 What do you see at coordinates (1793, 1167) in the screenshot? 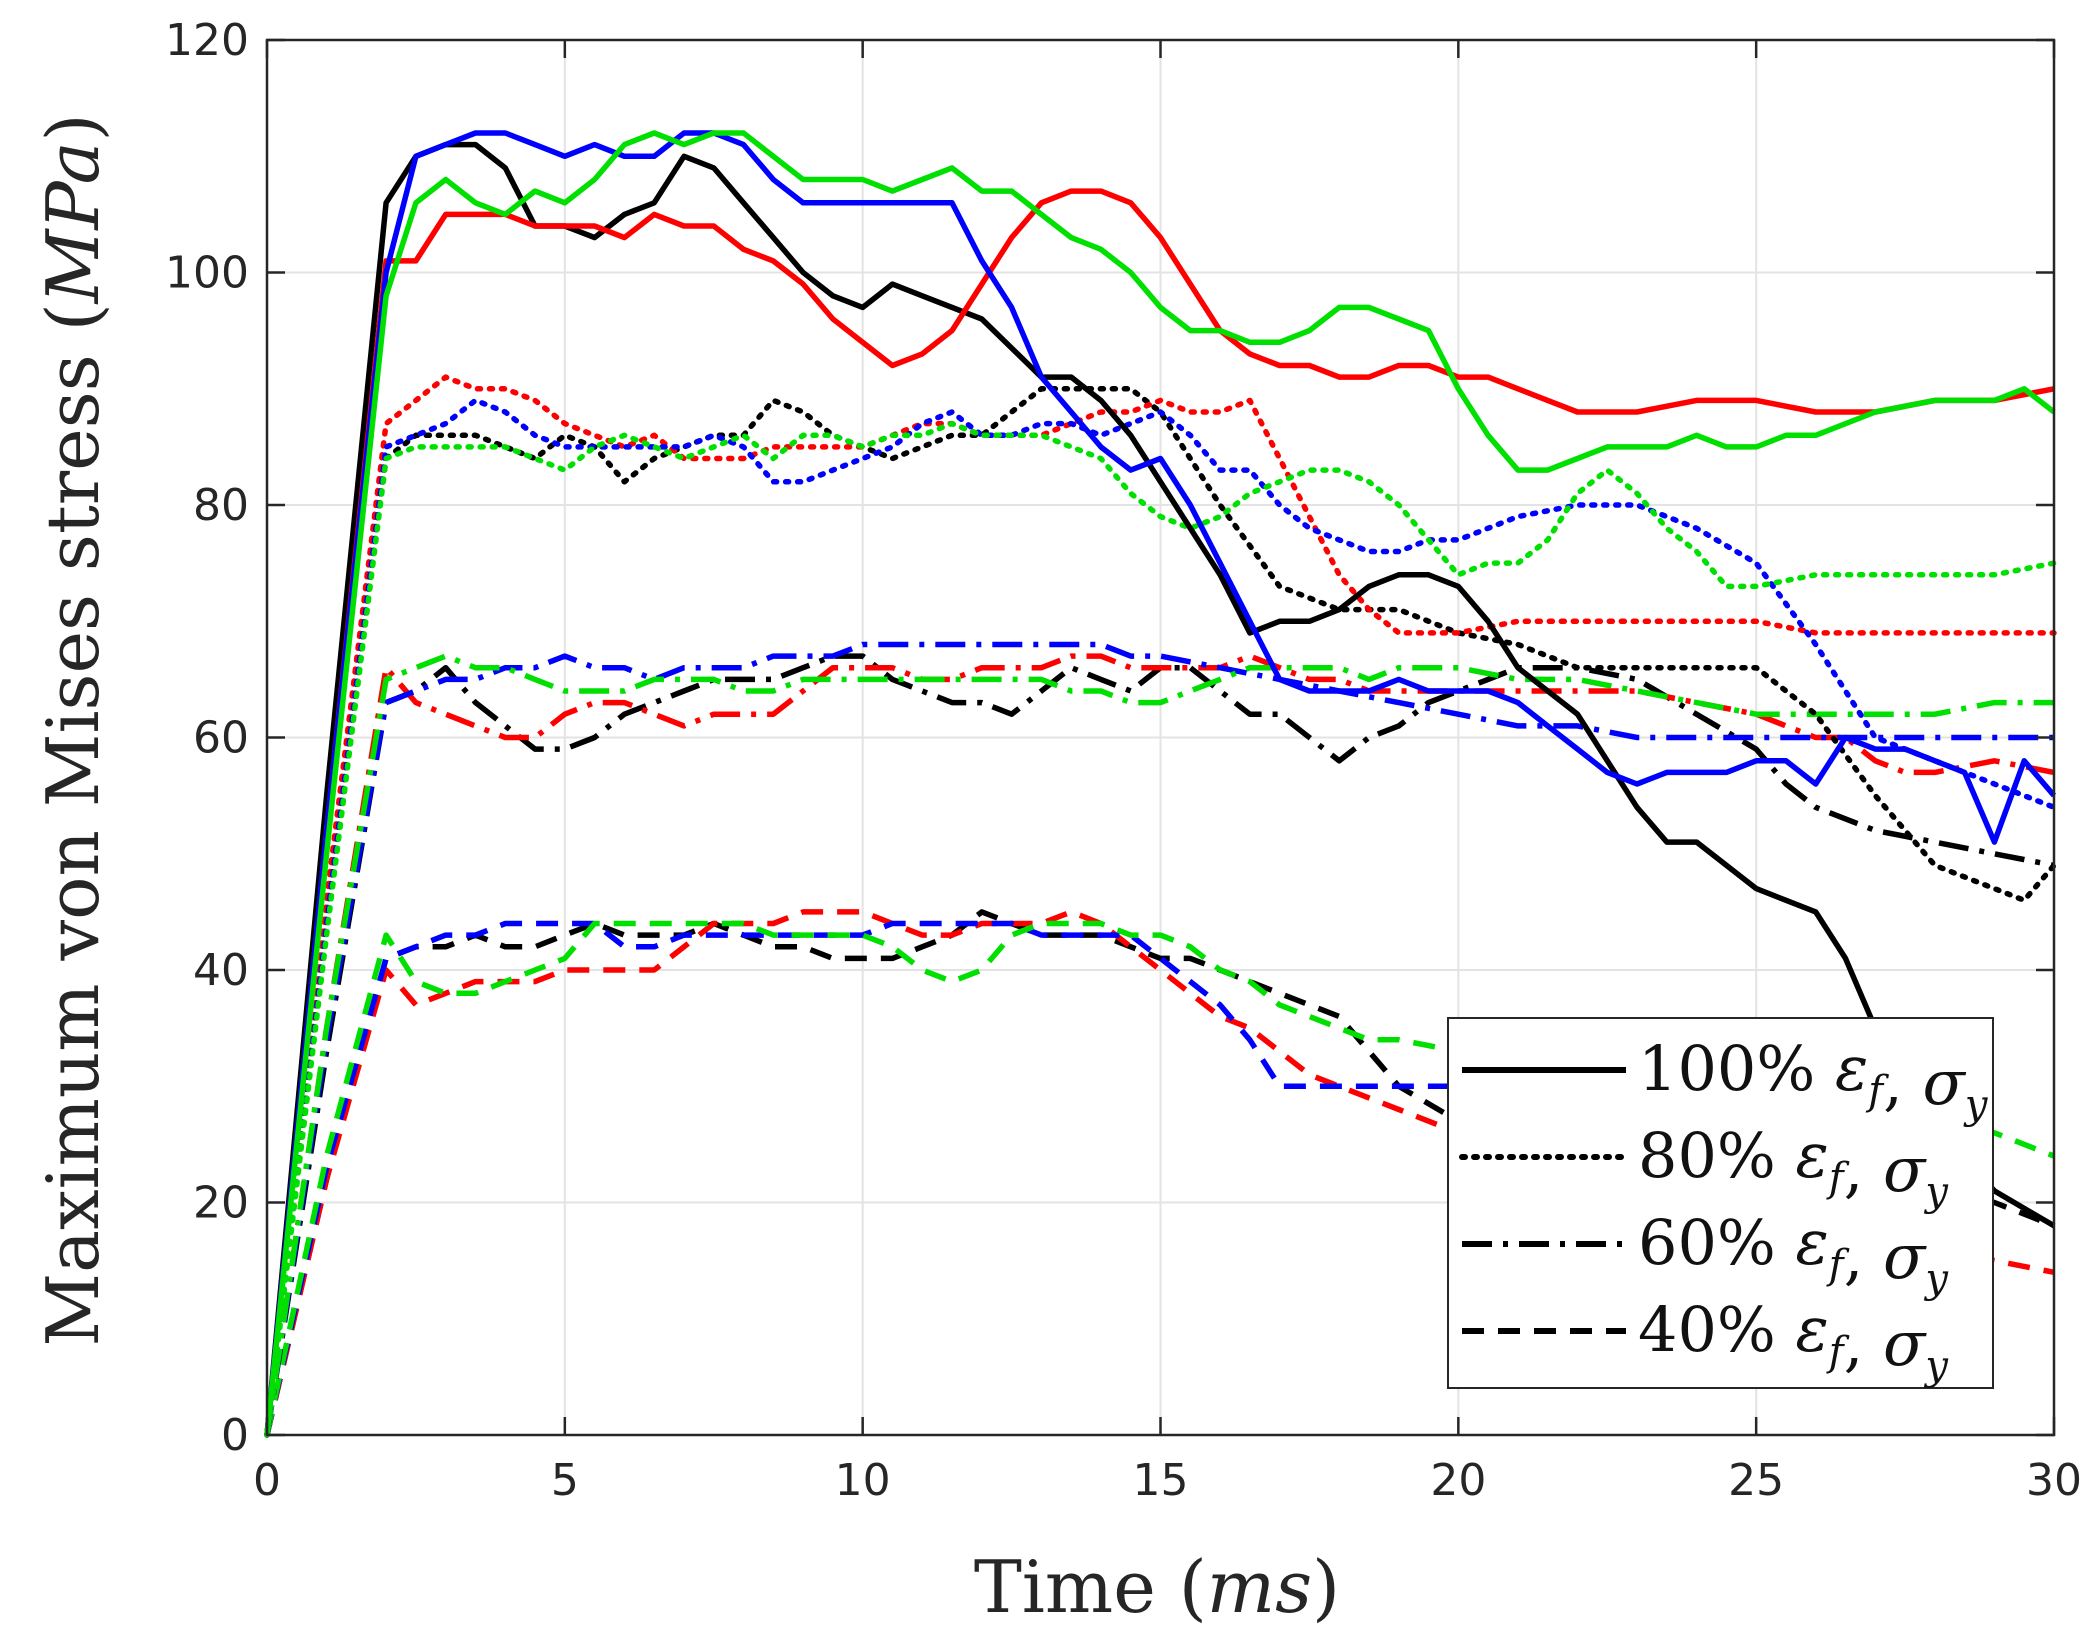
I see `legend-label: 80% εf, σy` at bounding box center [1793, 1167].